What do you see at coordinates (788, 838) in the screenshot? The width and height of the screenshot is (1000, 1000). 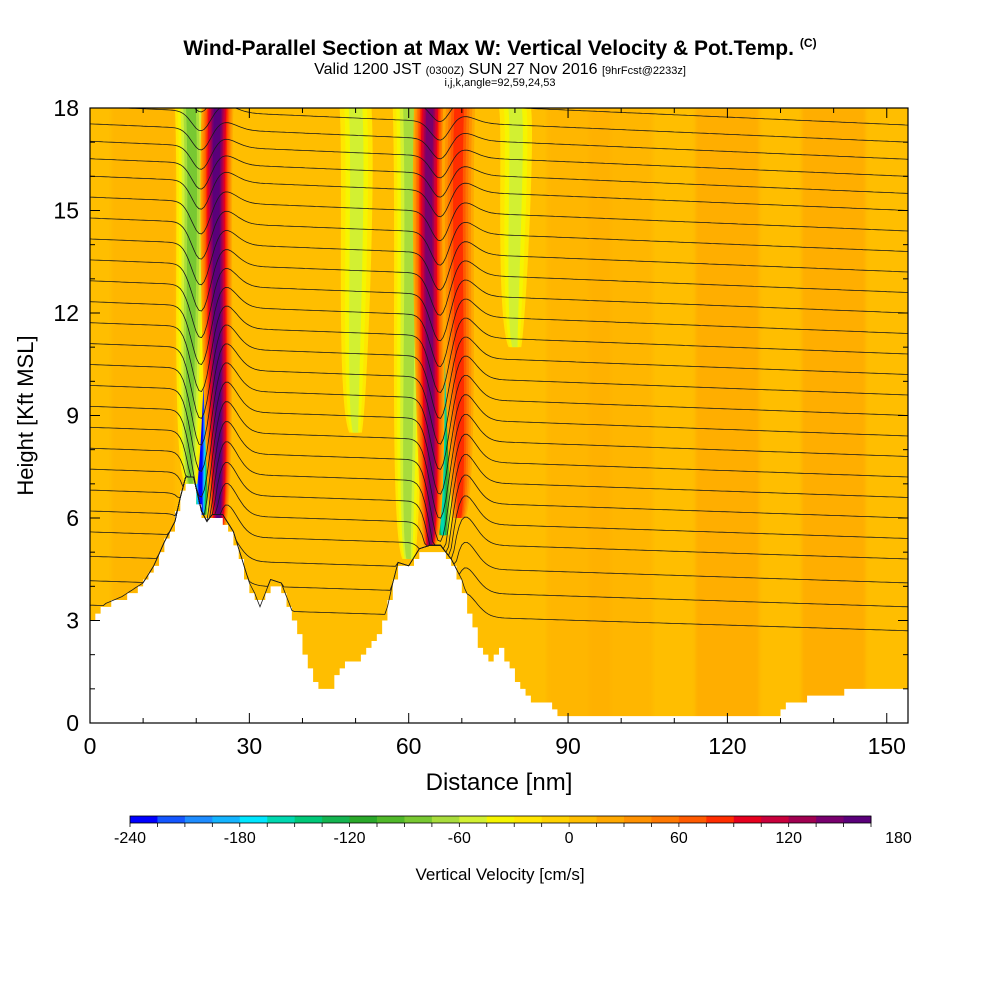 I see `colorbar-tick-label: 120` at bounding box center [788, 838].